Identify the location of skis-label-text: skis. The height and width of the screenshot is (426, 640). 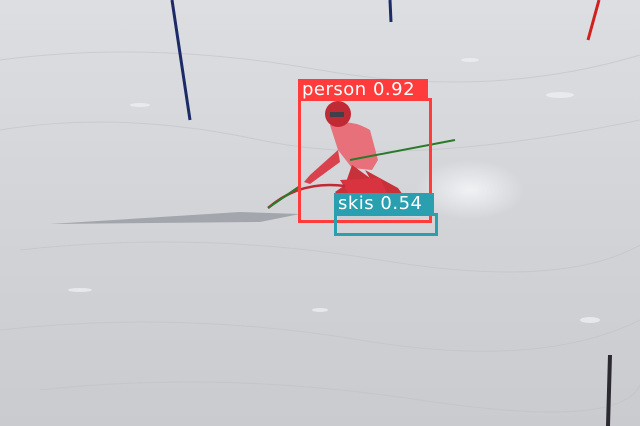
(356, 203).